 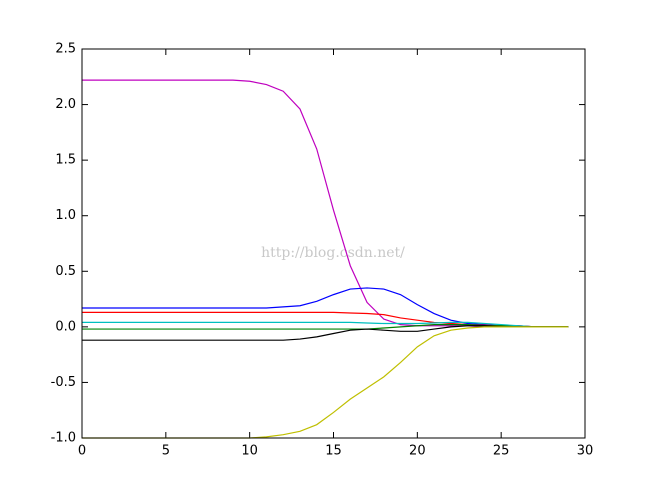 What do you see at coordinates (65, 271) in the screenshot?
I see `y-tick-label: 0.5` at bounding box center [65, 271].